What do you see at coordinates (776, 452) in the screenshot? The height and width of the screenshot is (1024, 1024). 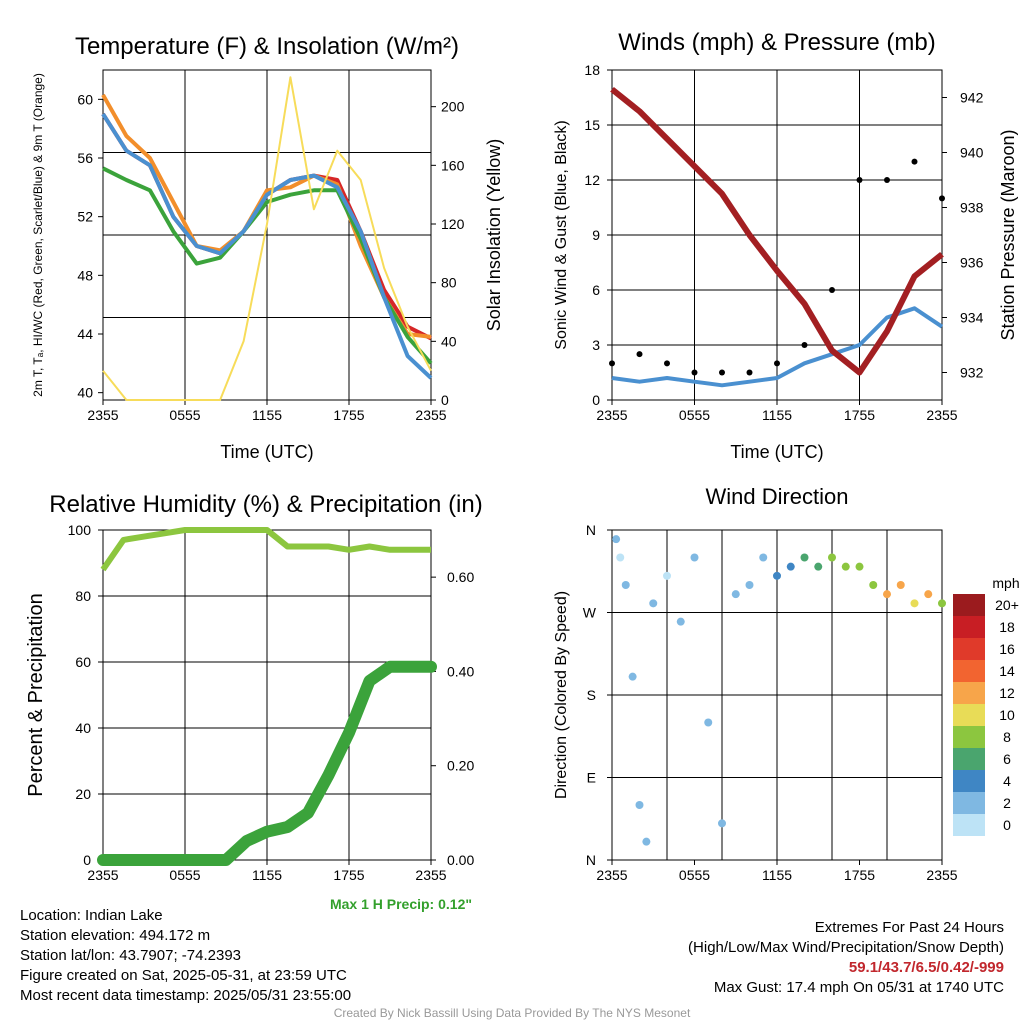 I see `wind-xlabel: Time (UTC)` at bounding box center [776, 452].